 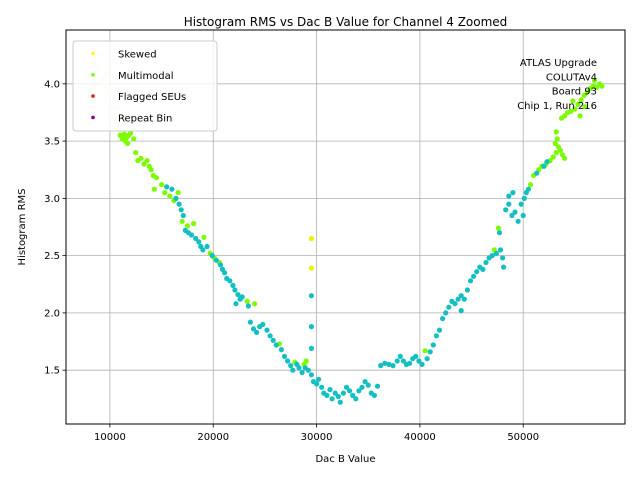 What do you see at coordinates (55, 228) in the screenshot?
I see `y-axis-ticks: 1.5 2.0 2.5 3.0 3.5 4.0` at bounding box center [55, 228].